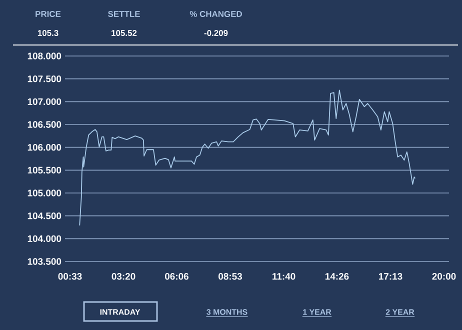 Image resolution: width=462 pixels, height=330 pixels. What do you see at coordinates (390, 276) in the screenshot?
I see `x-tick-label: 17:13` at bounding box center [390, 276].